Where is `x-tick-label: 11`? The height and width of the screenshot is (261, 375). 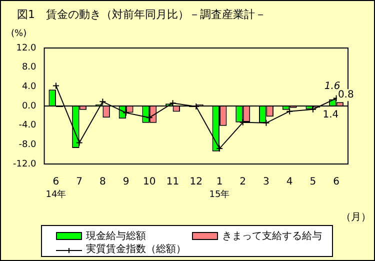
x-tick-label: 11 is located at coordinates (173, 182).